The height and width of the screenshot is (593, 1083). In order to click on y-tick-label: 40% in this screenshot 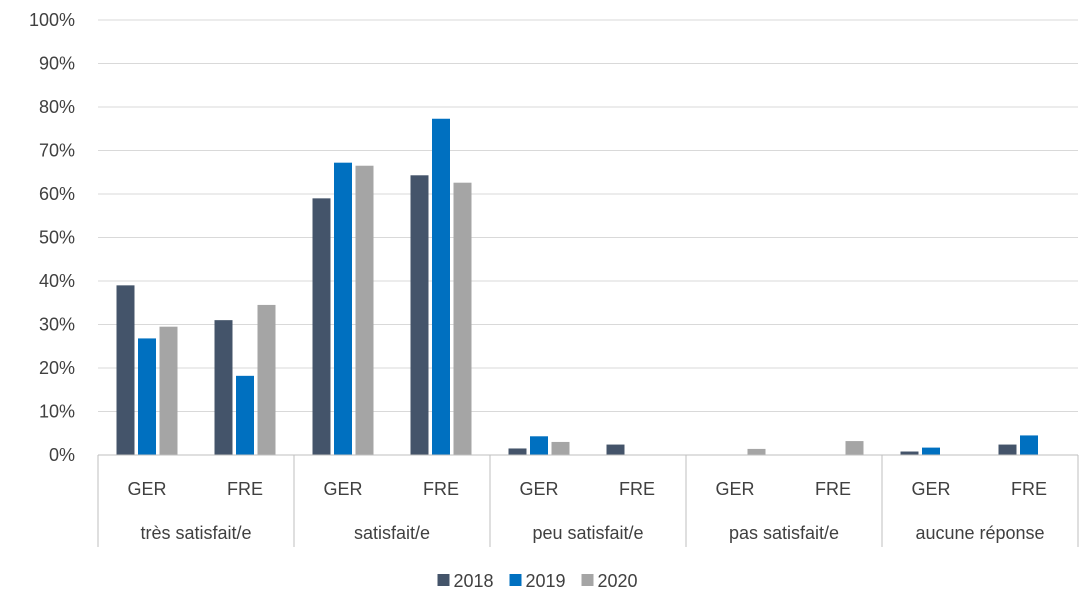, I will do `click(57, 281)`.